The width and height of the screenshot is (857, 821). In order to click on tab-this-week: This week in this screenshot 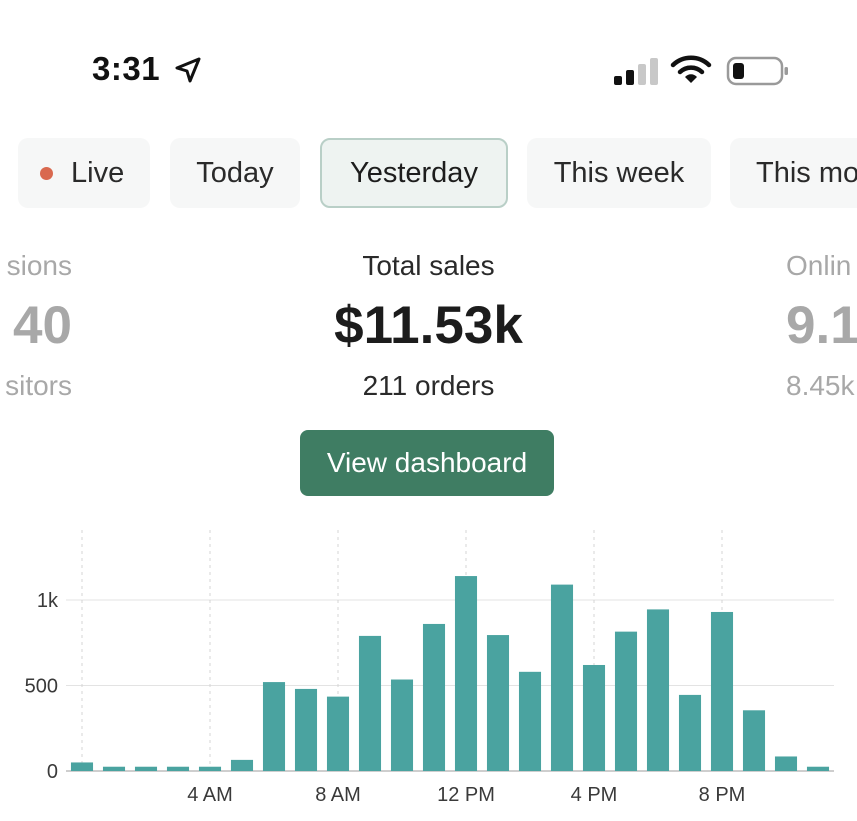, I will do `click(619, 173)`.